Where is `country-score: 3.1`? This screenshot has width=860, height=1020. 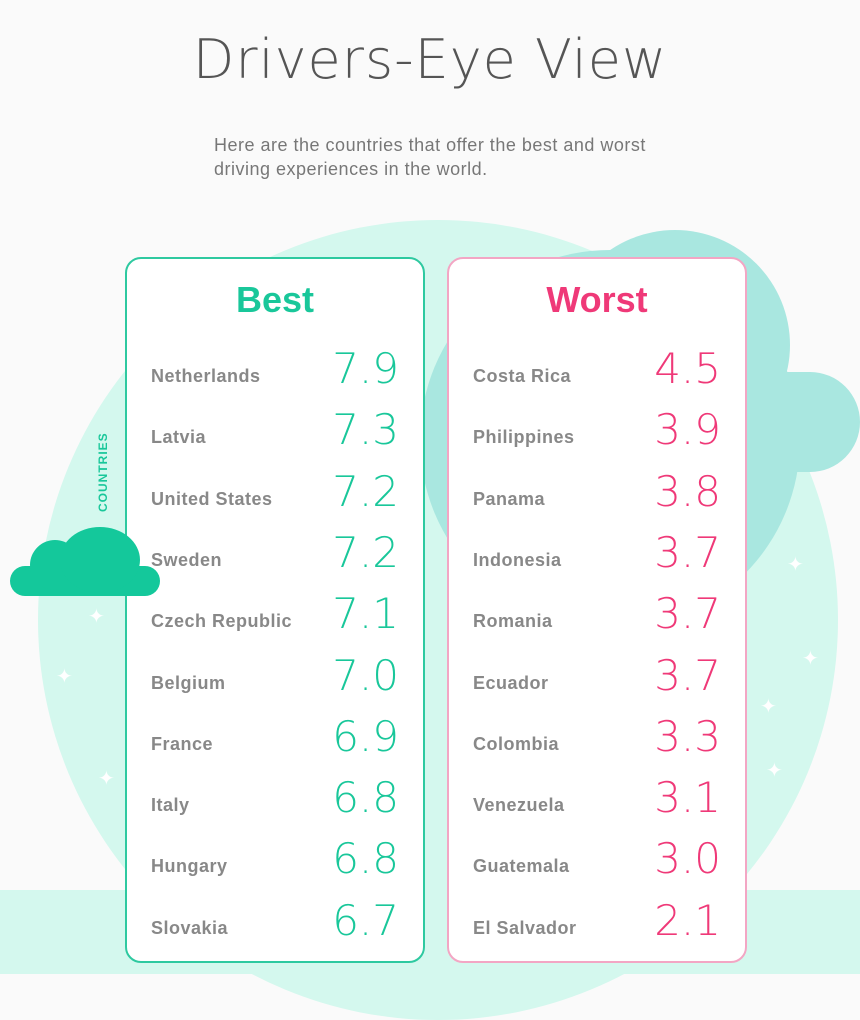 country-score: 3.1 is located at coordinates (687, 798).